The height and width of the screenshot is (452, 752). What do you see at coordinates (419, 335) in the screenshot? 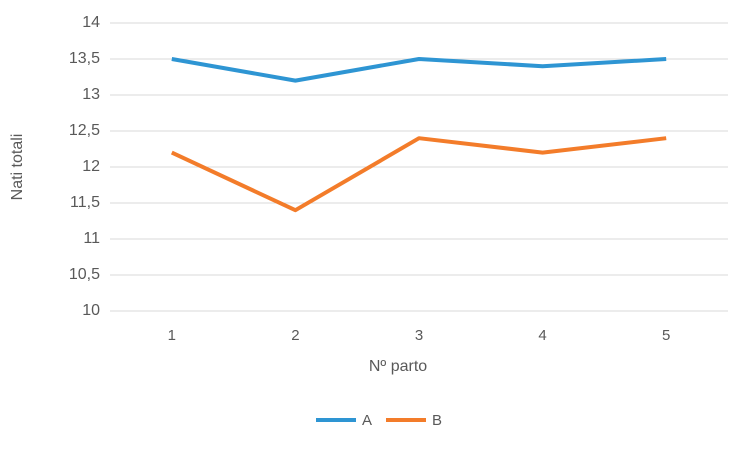
I see `x-tick-label: 3` at bounding box center [419, 335].